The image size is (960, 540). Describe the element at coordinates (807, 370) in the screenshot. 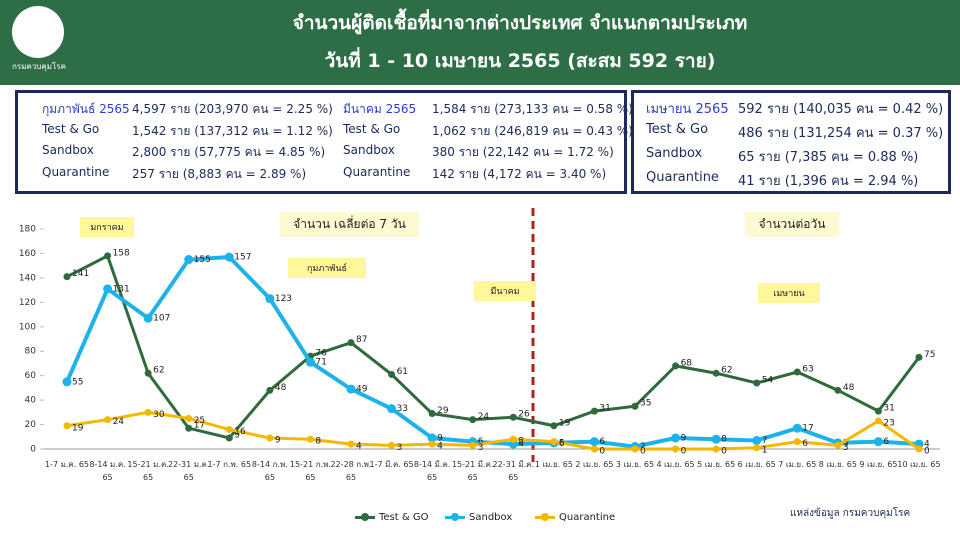

I see `value-label: 63` at that location.